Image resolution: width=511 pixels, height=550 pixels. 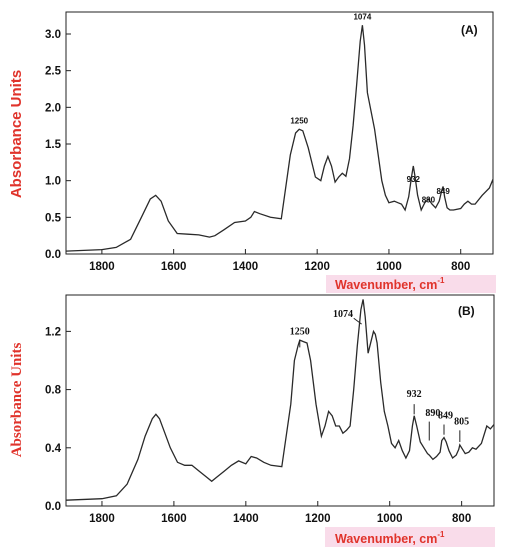 What do you see at coordinates (53, 218) in the screenshot?
I see `y-tick-label: 0.5` at bounding box center [53, 218].